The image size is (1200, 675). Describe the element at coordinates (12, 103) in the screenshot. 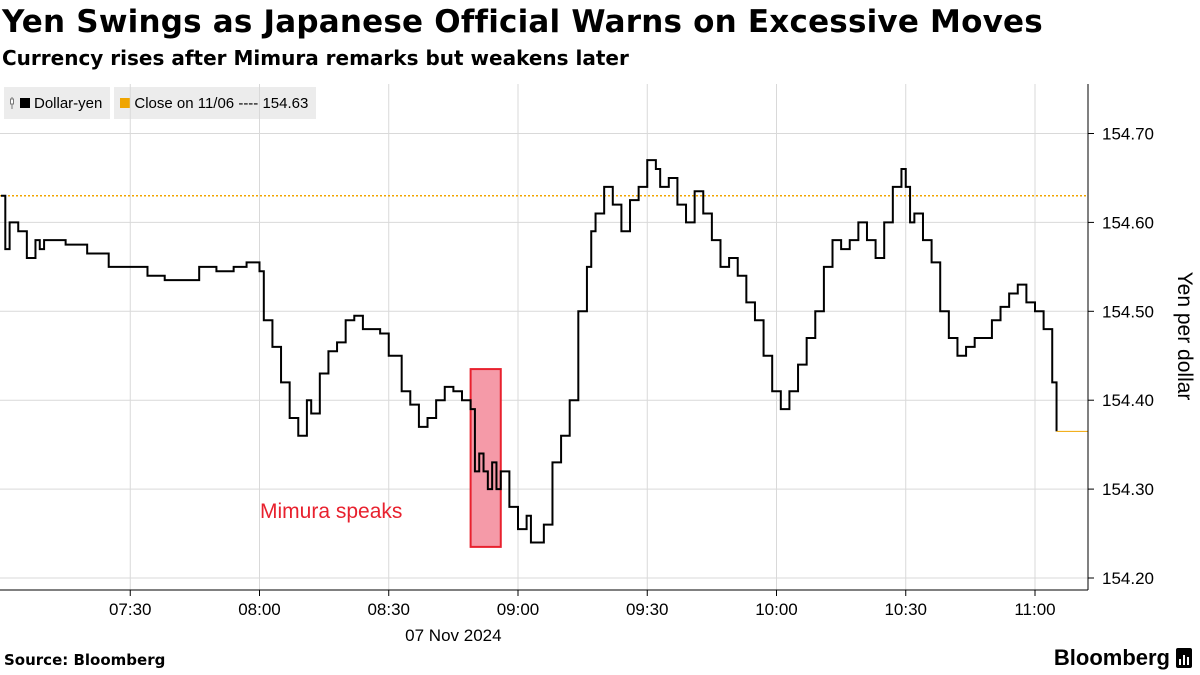

I see `candle-icon` at that location.